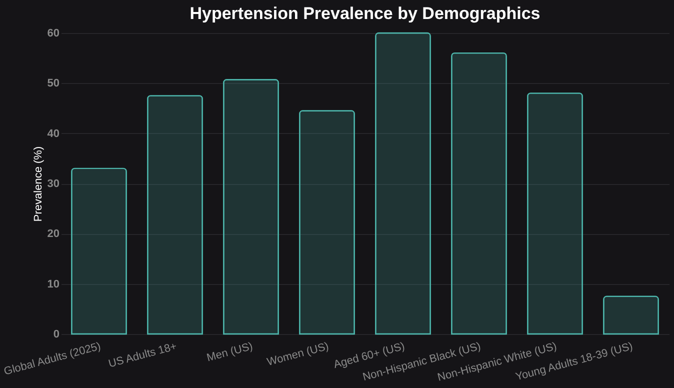  Describe the element at coordinates (230, 352) in the screenshot. I see `x-tick-label: Men (US)` at that location.